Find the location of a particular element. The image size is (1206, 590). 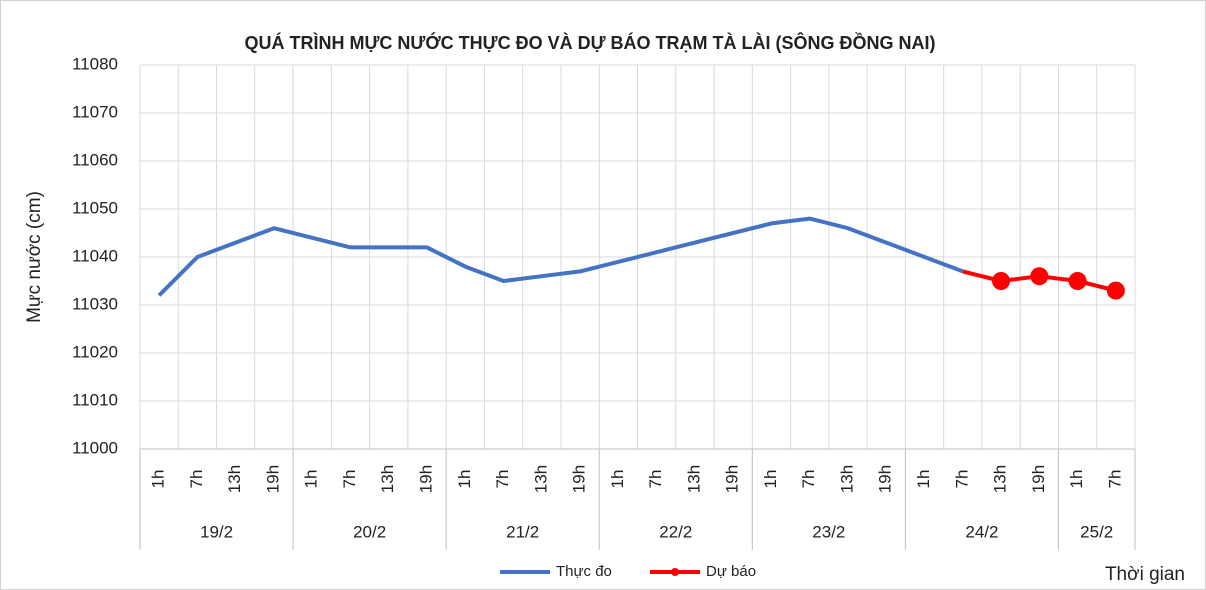

y-axis-label: Mực nước (cm) is located at coordinates (34, 257).